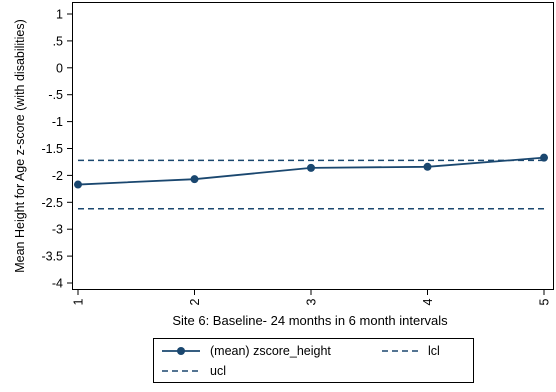 The image size is (556, 392). I want to click on legend-box, so click(313, 360).